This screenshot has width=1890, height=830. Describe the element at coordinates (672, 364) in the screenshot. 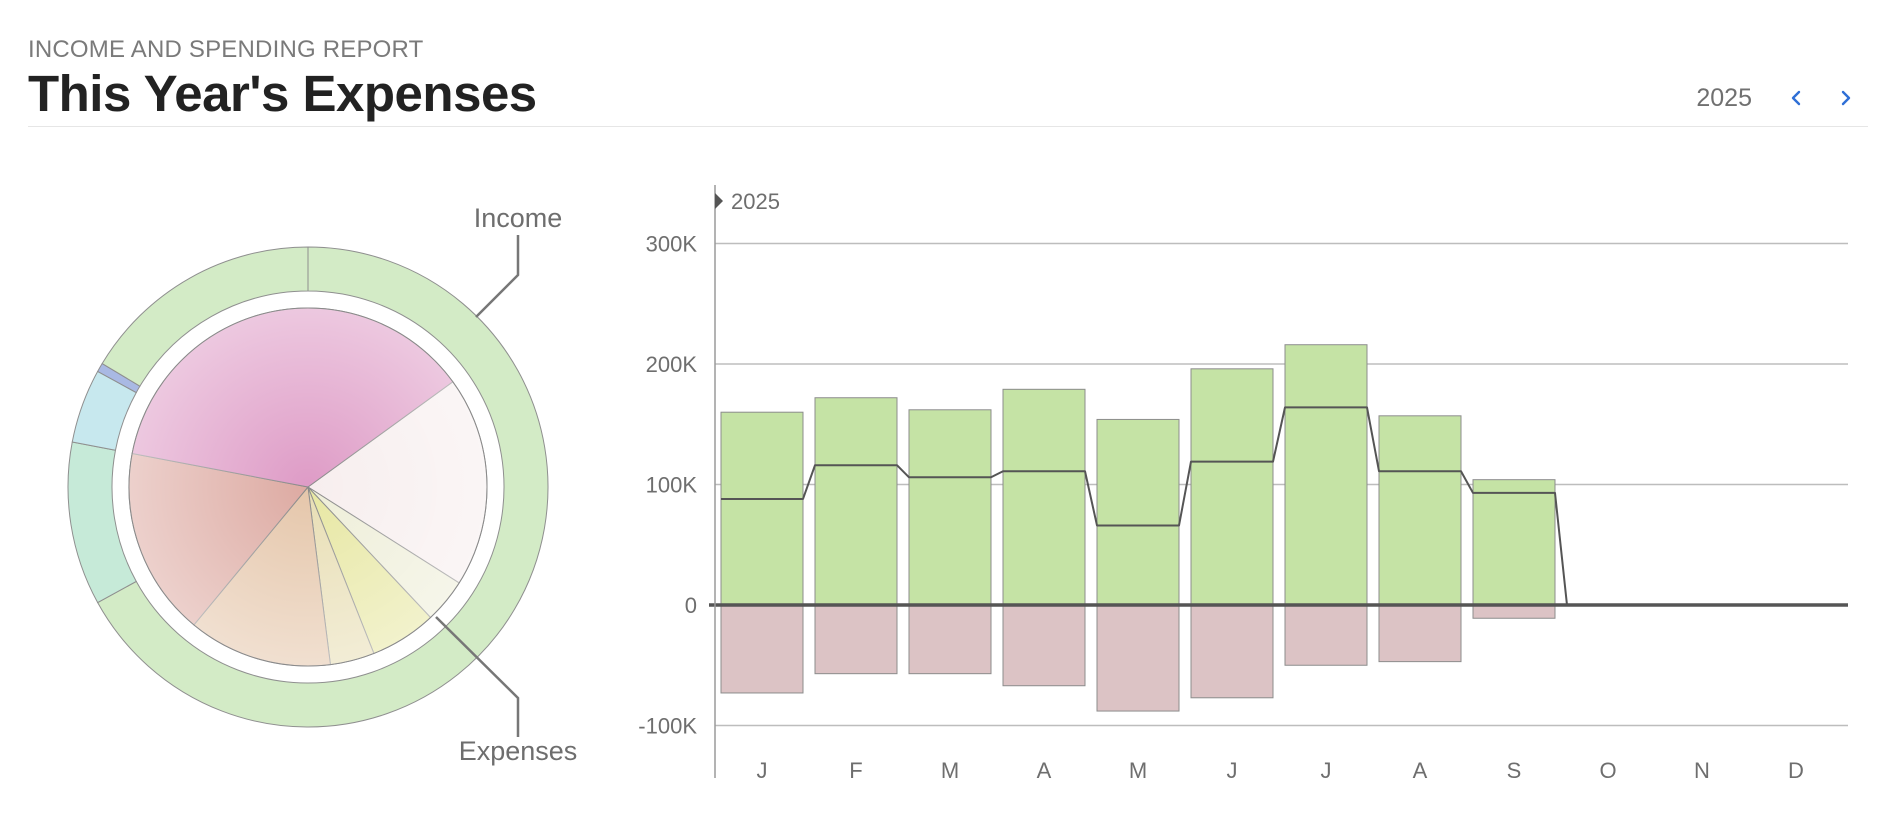

I see `y-tick-label: 200K` at that location.